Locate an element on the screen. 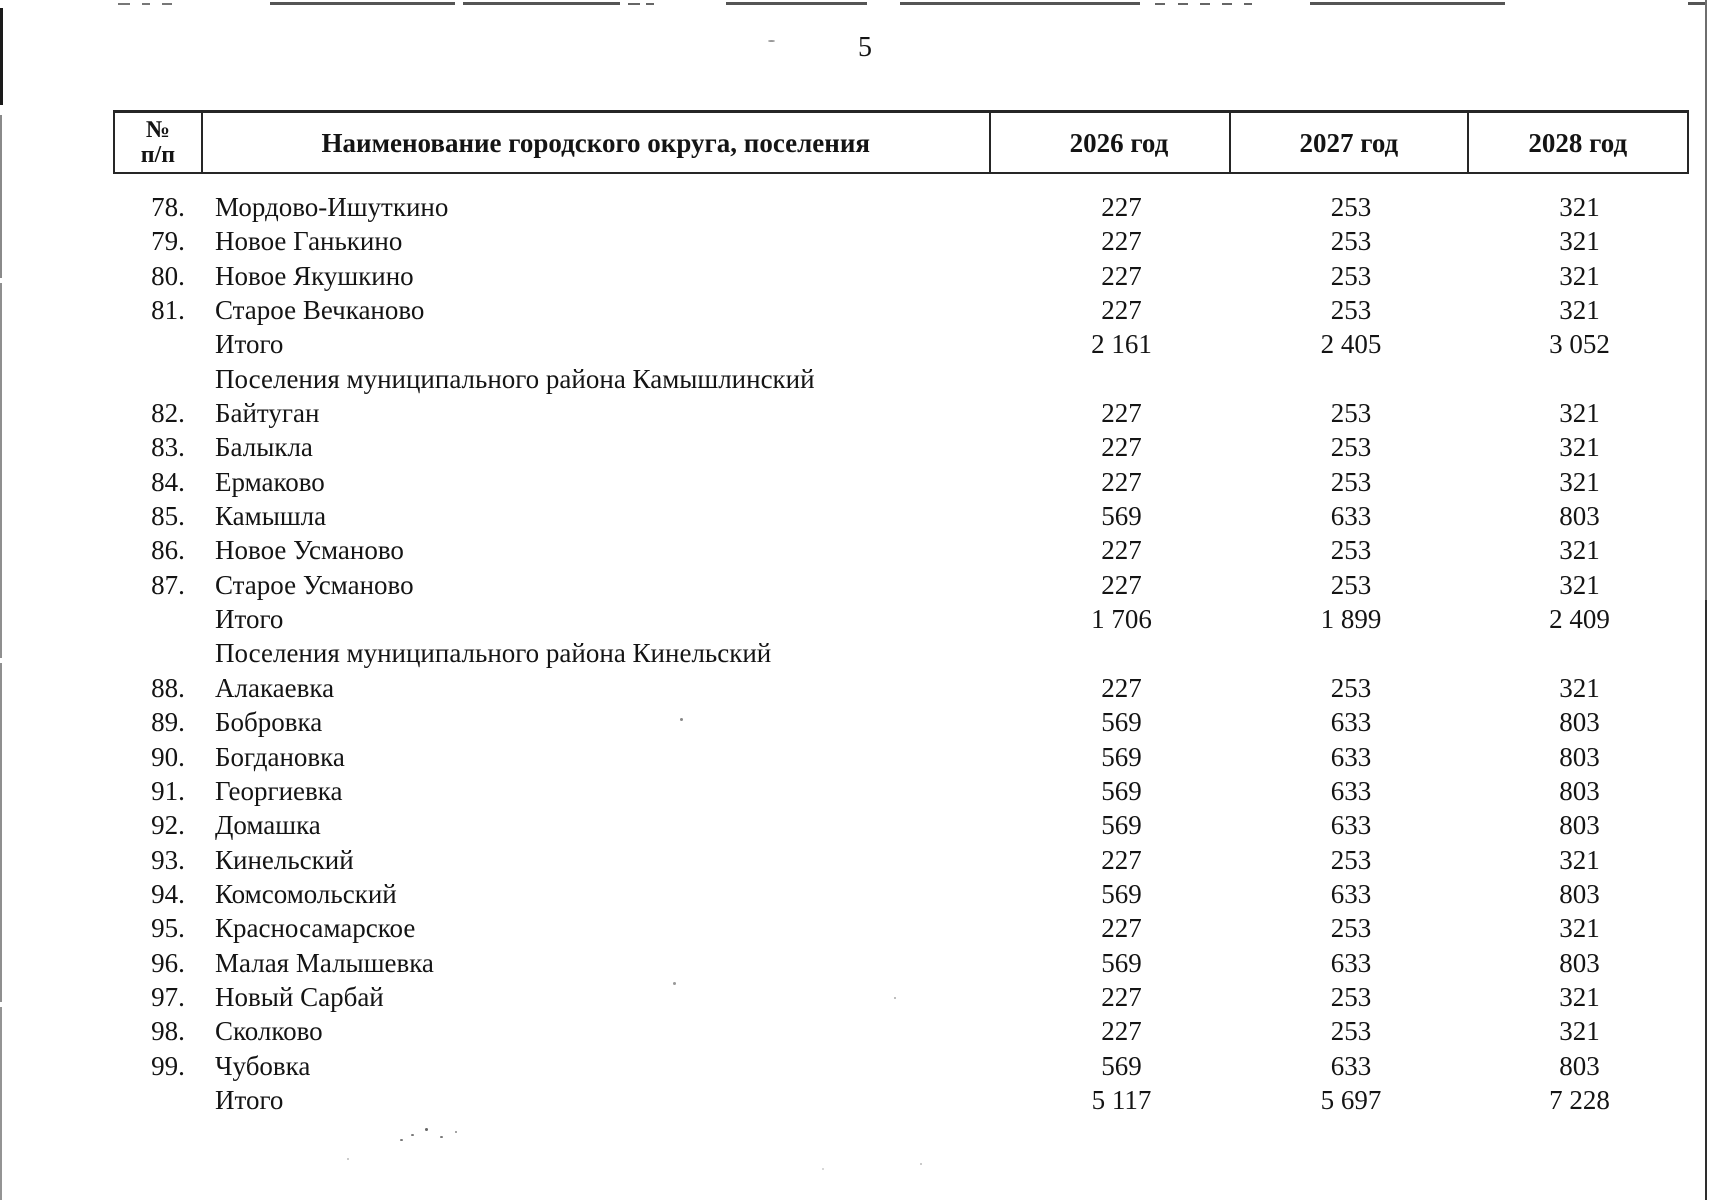 Image resolution: width=1712 pixels, height=1200 pixels. settlement-name: Чубовка is located at coordinates (263, 1065).